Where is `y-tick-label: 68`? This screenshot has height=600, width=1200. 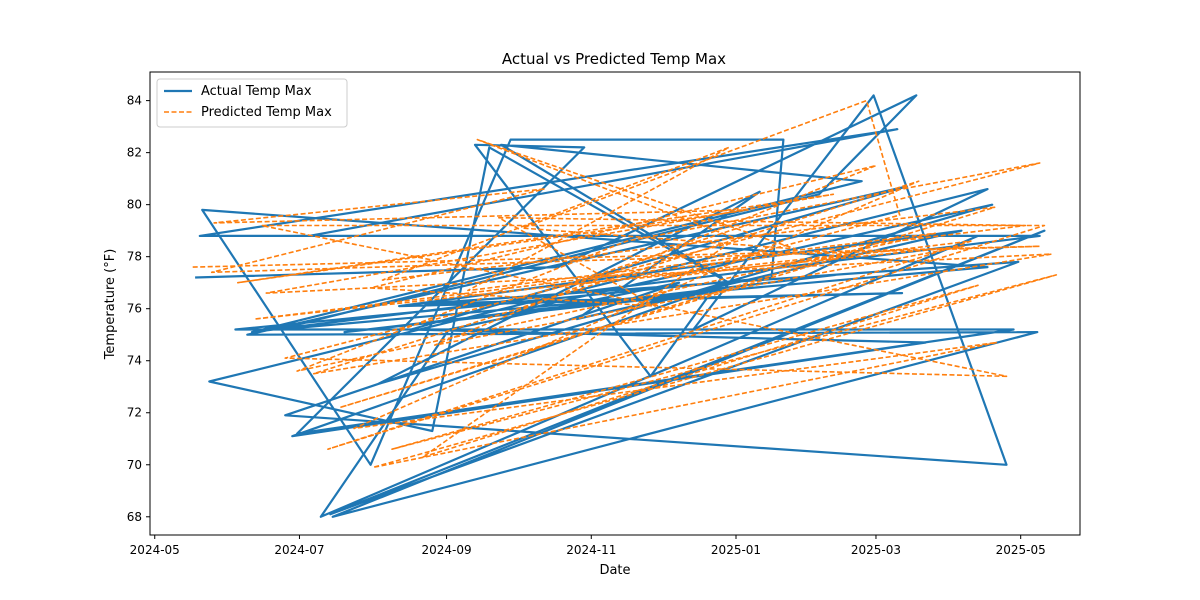
y-tick-label: 68 is located at coordinates (134, 517).